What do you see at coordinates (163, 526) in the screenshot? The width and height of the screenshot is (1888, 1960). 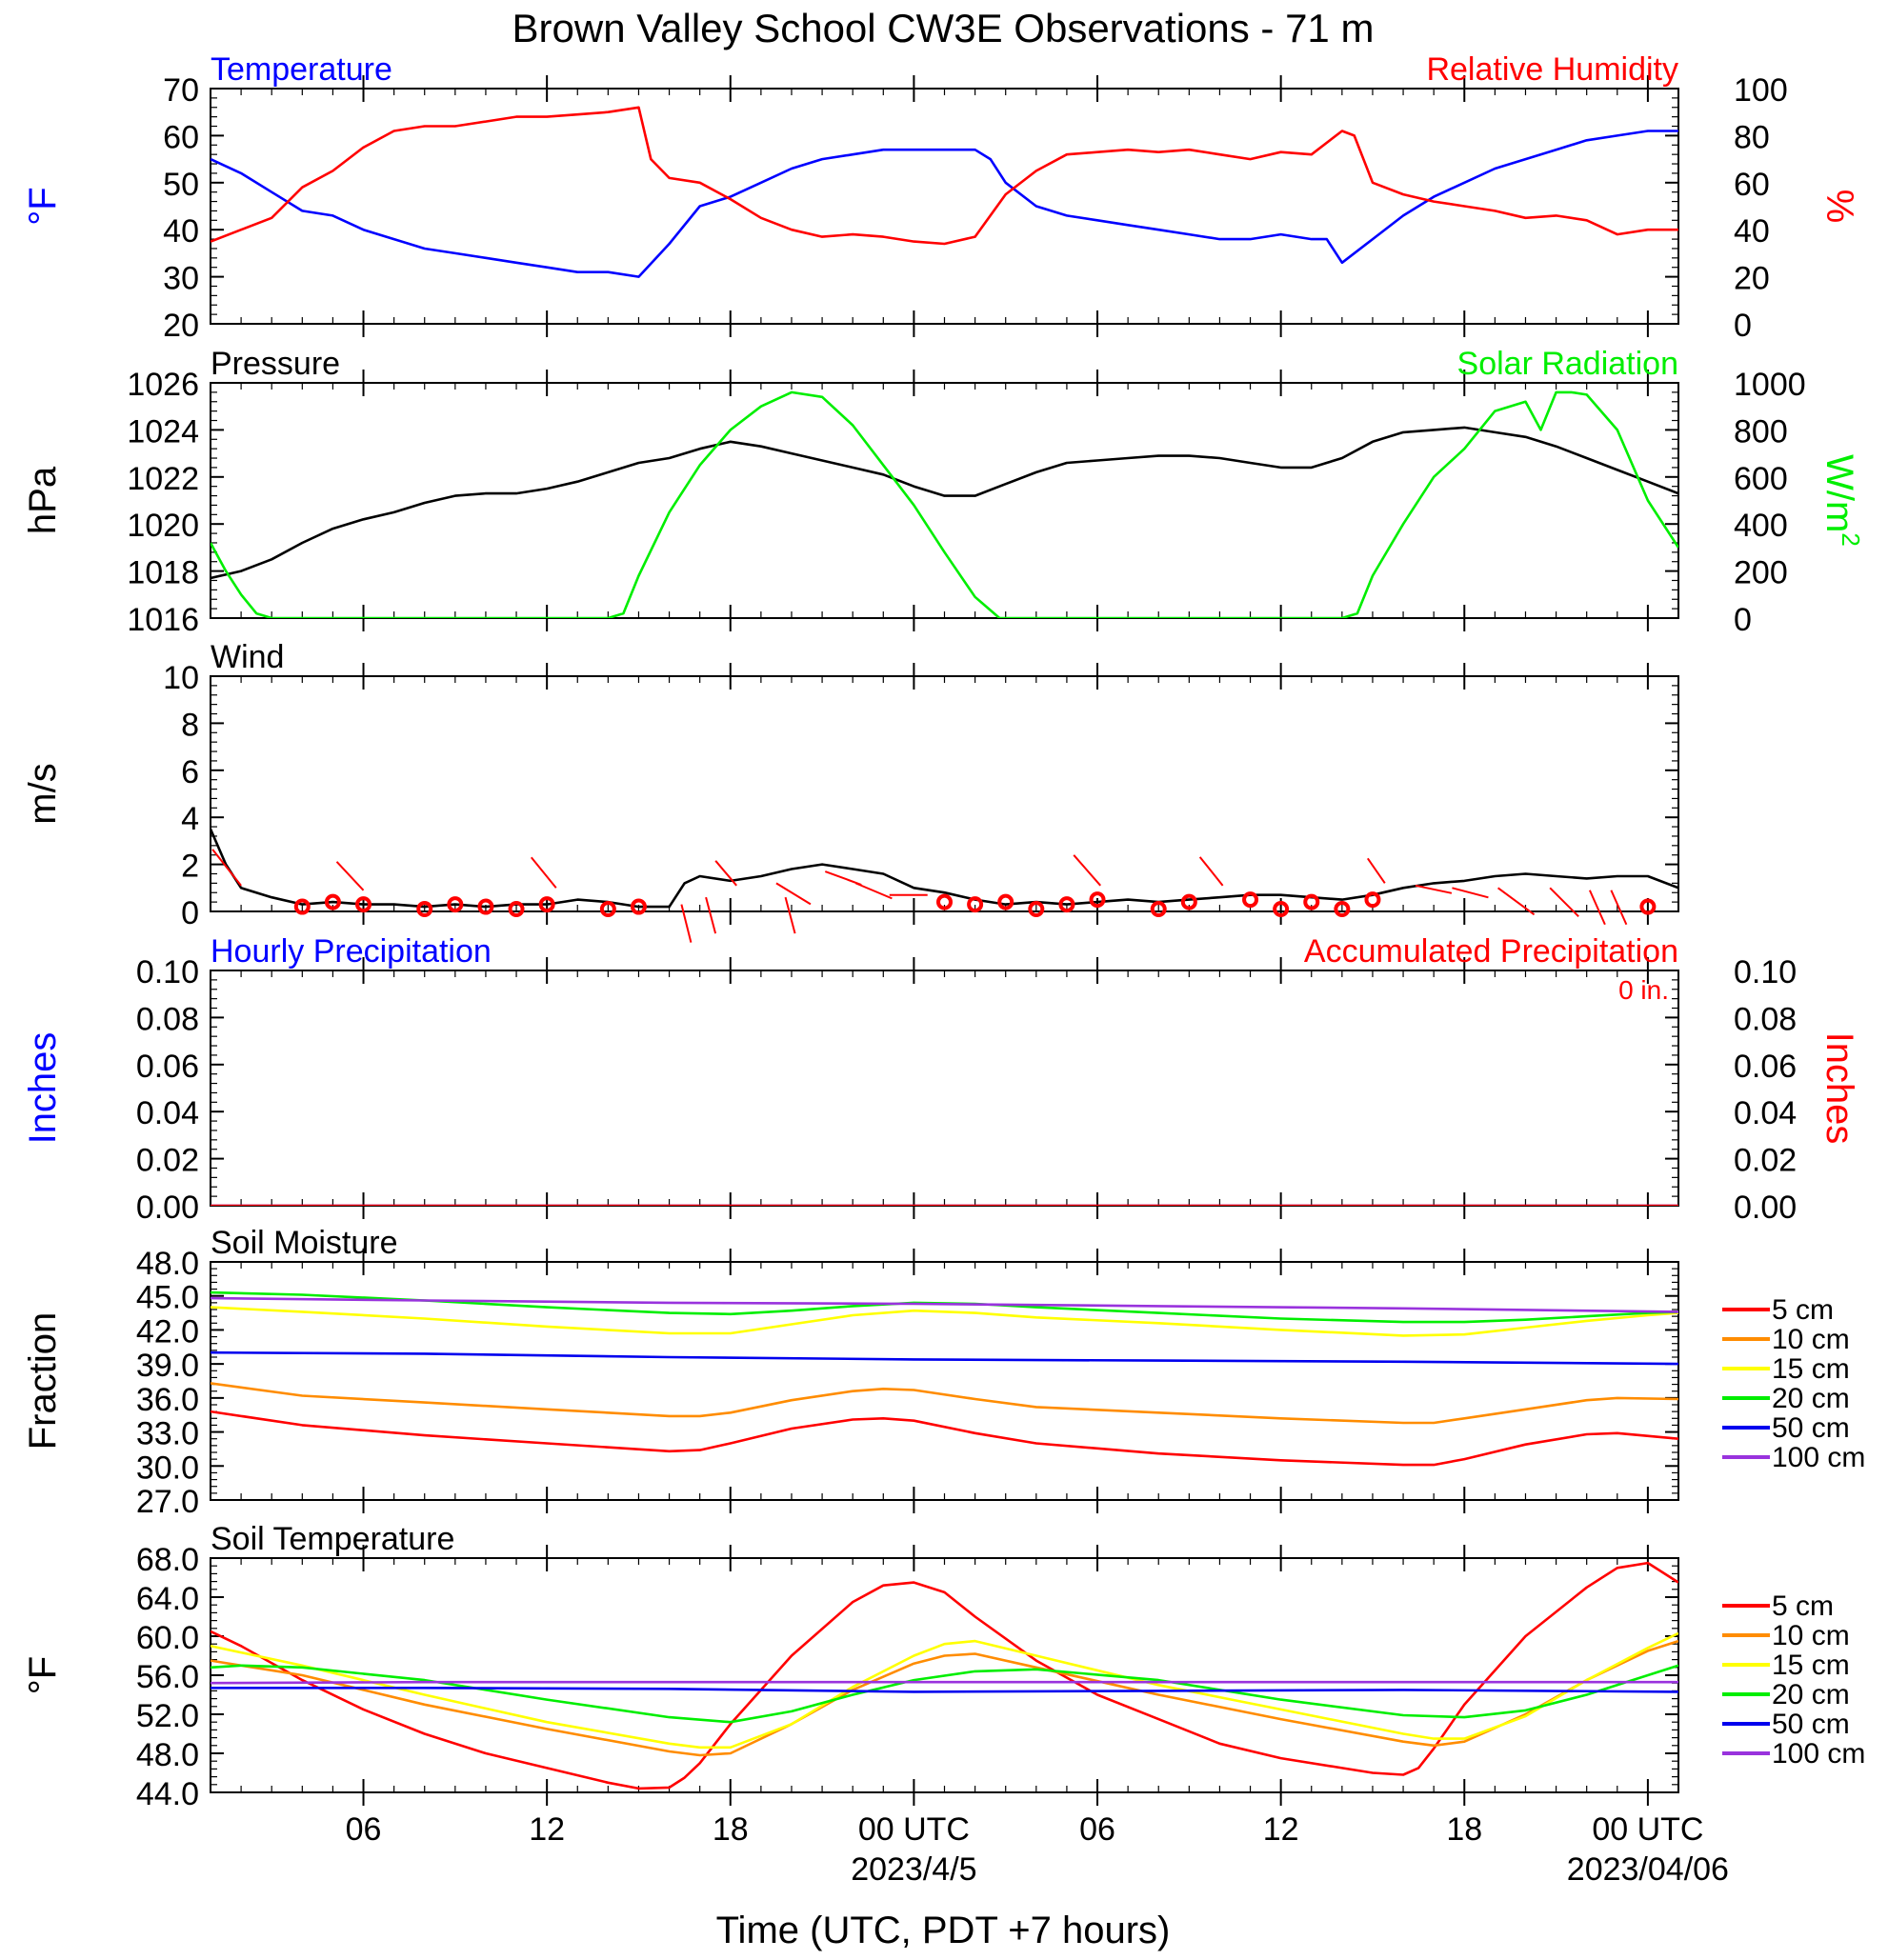 I see `y-tick-label-left: 1020` at bounding box center [163, 526].